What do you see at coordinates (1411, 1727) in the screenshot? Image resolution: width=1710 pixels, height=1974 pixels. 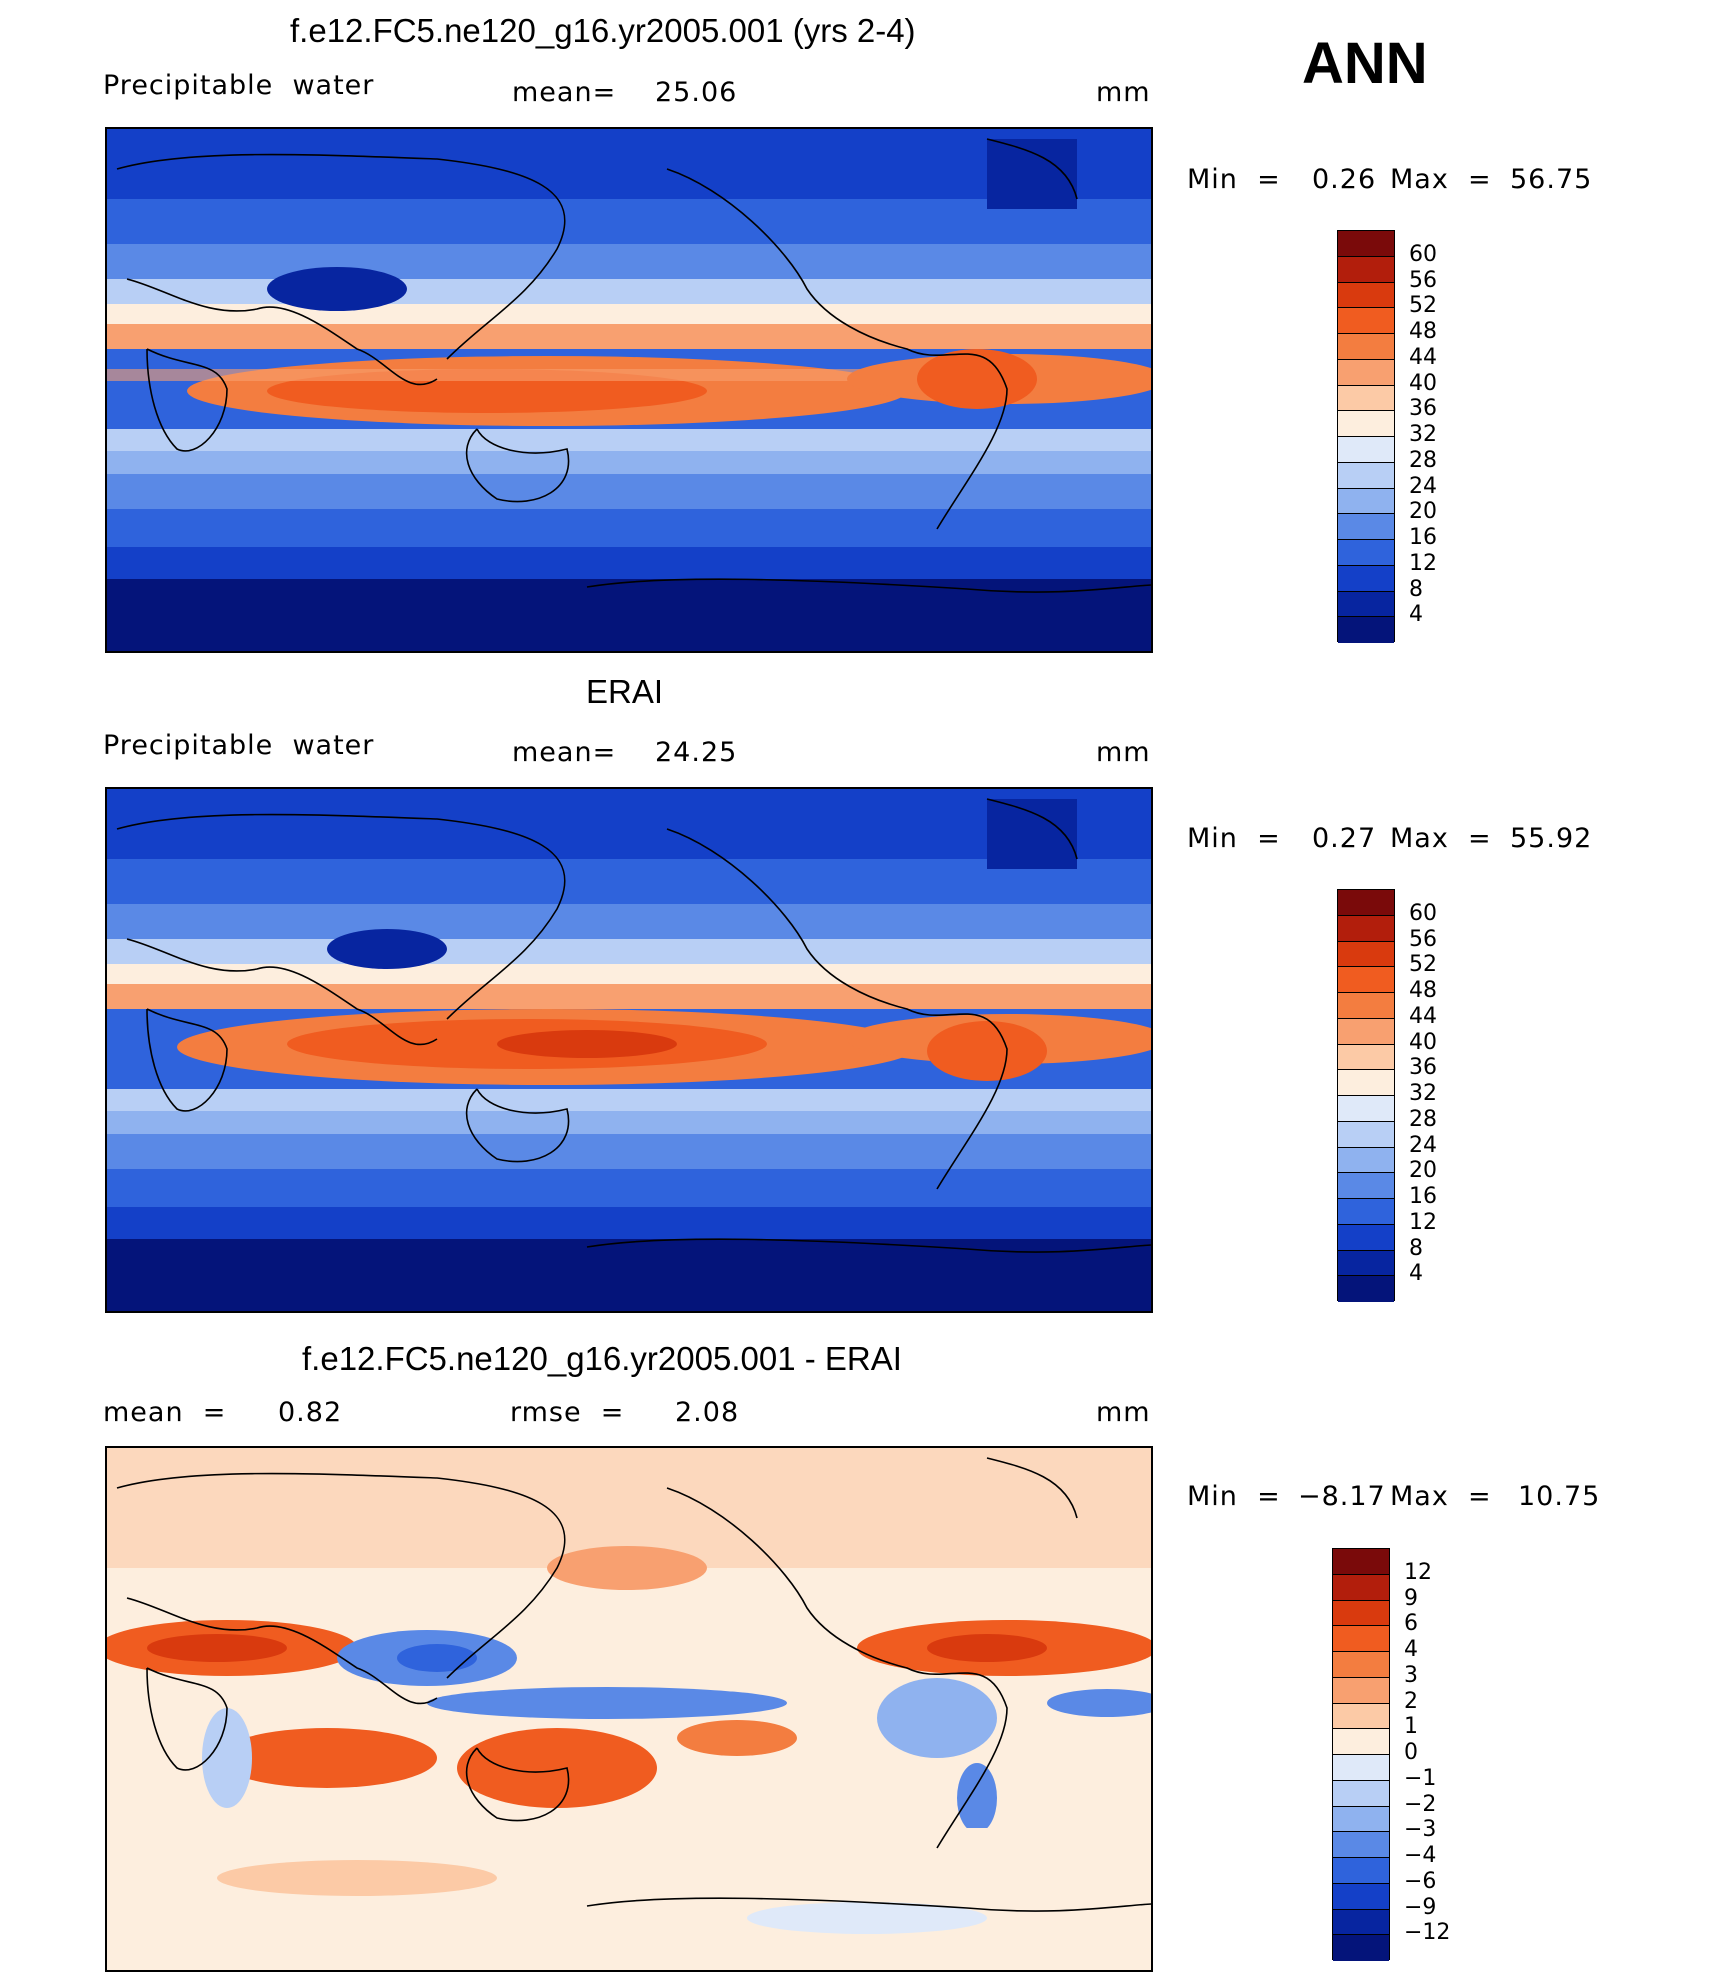 I see `colorbar-tick-label: 1` at bounding box center [1411, 1727].